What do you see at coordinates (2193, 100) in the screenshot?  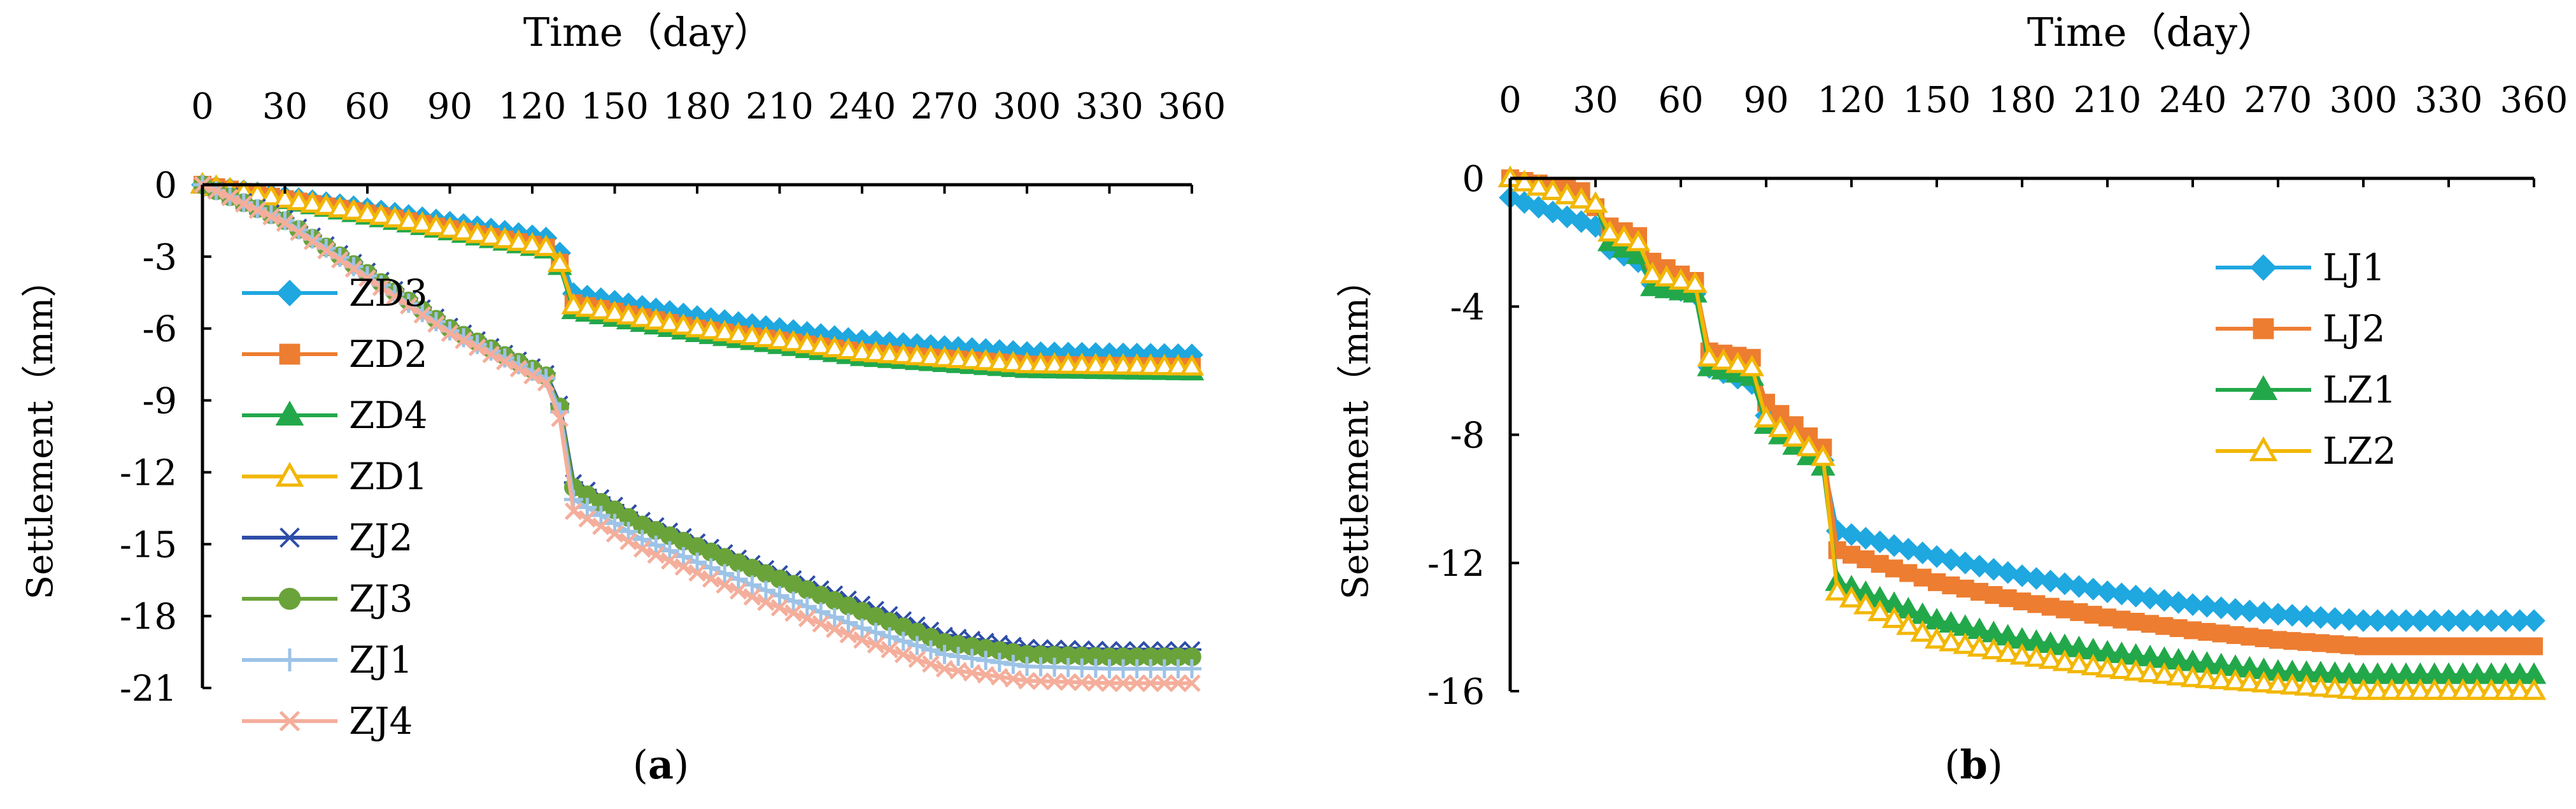 I see `x-tick-label: 240` at bounding box center [2193, 100].